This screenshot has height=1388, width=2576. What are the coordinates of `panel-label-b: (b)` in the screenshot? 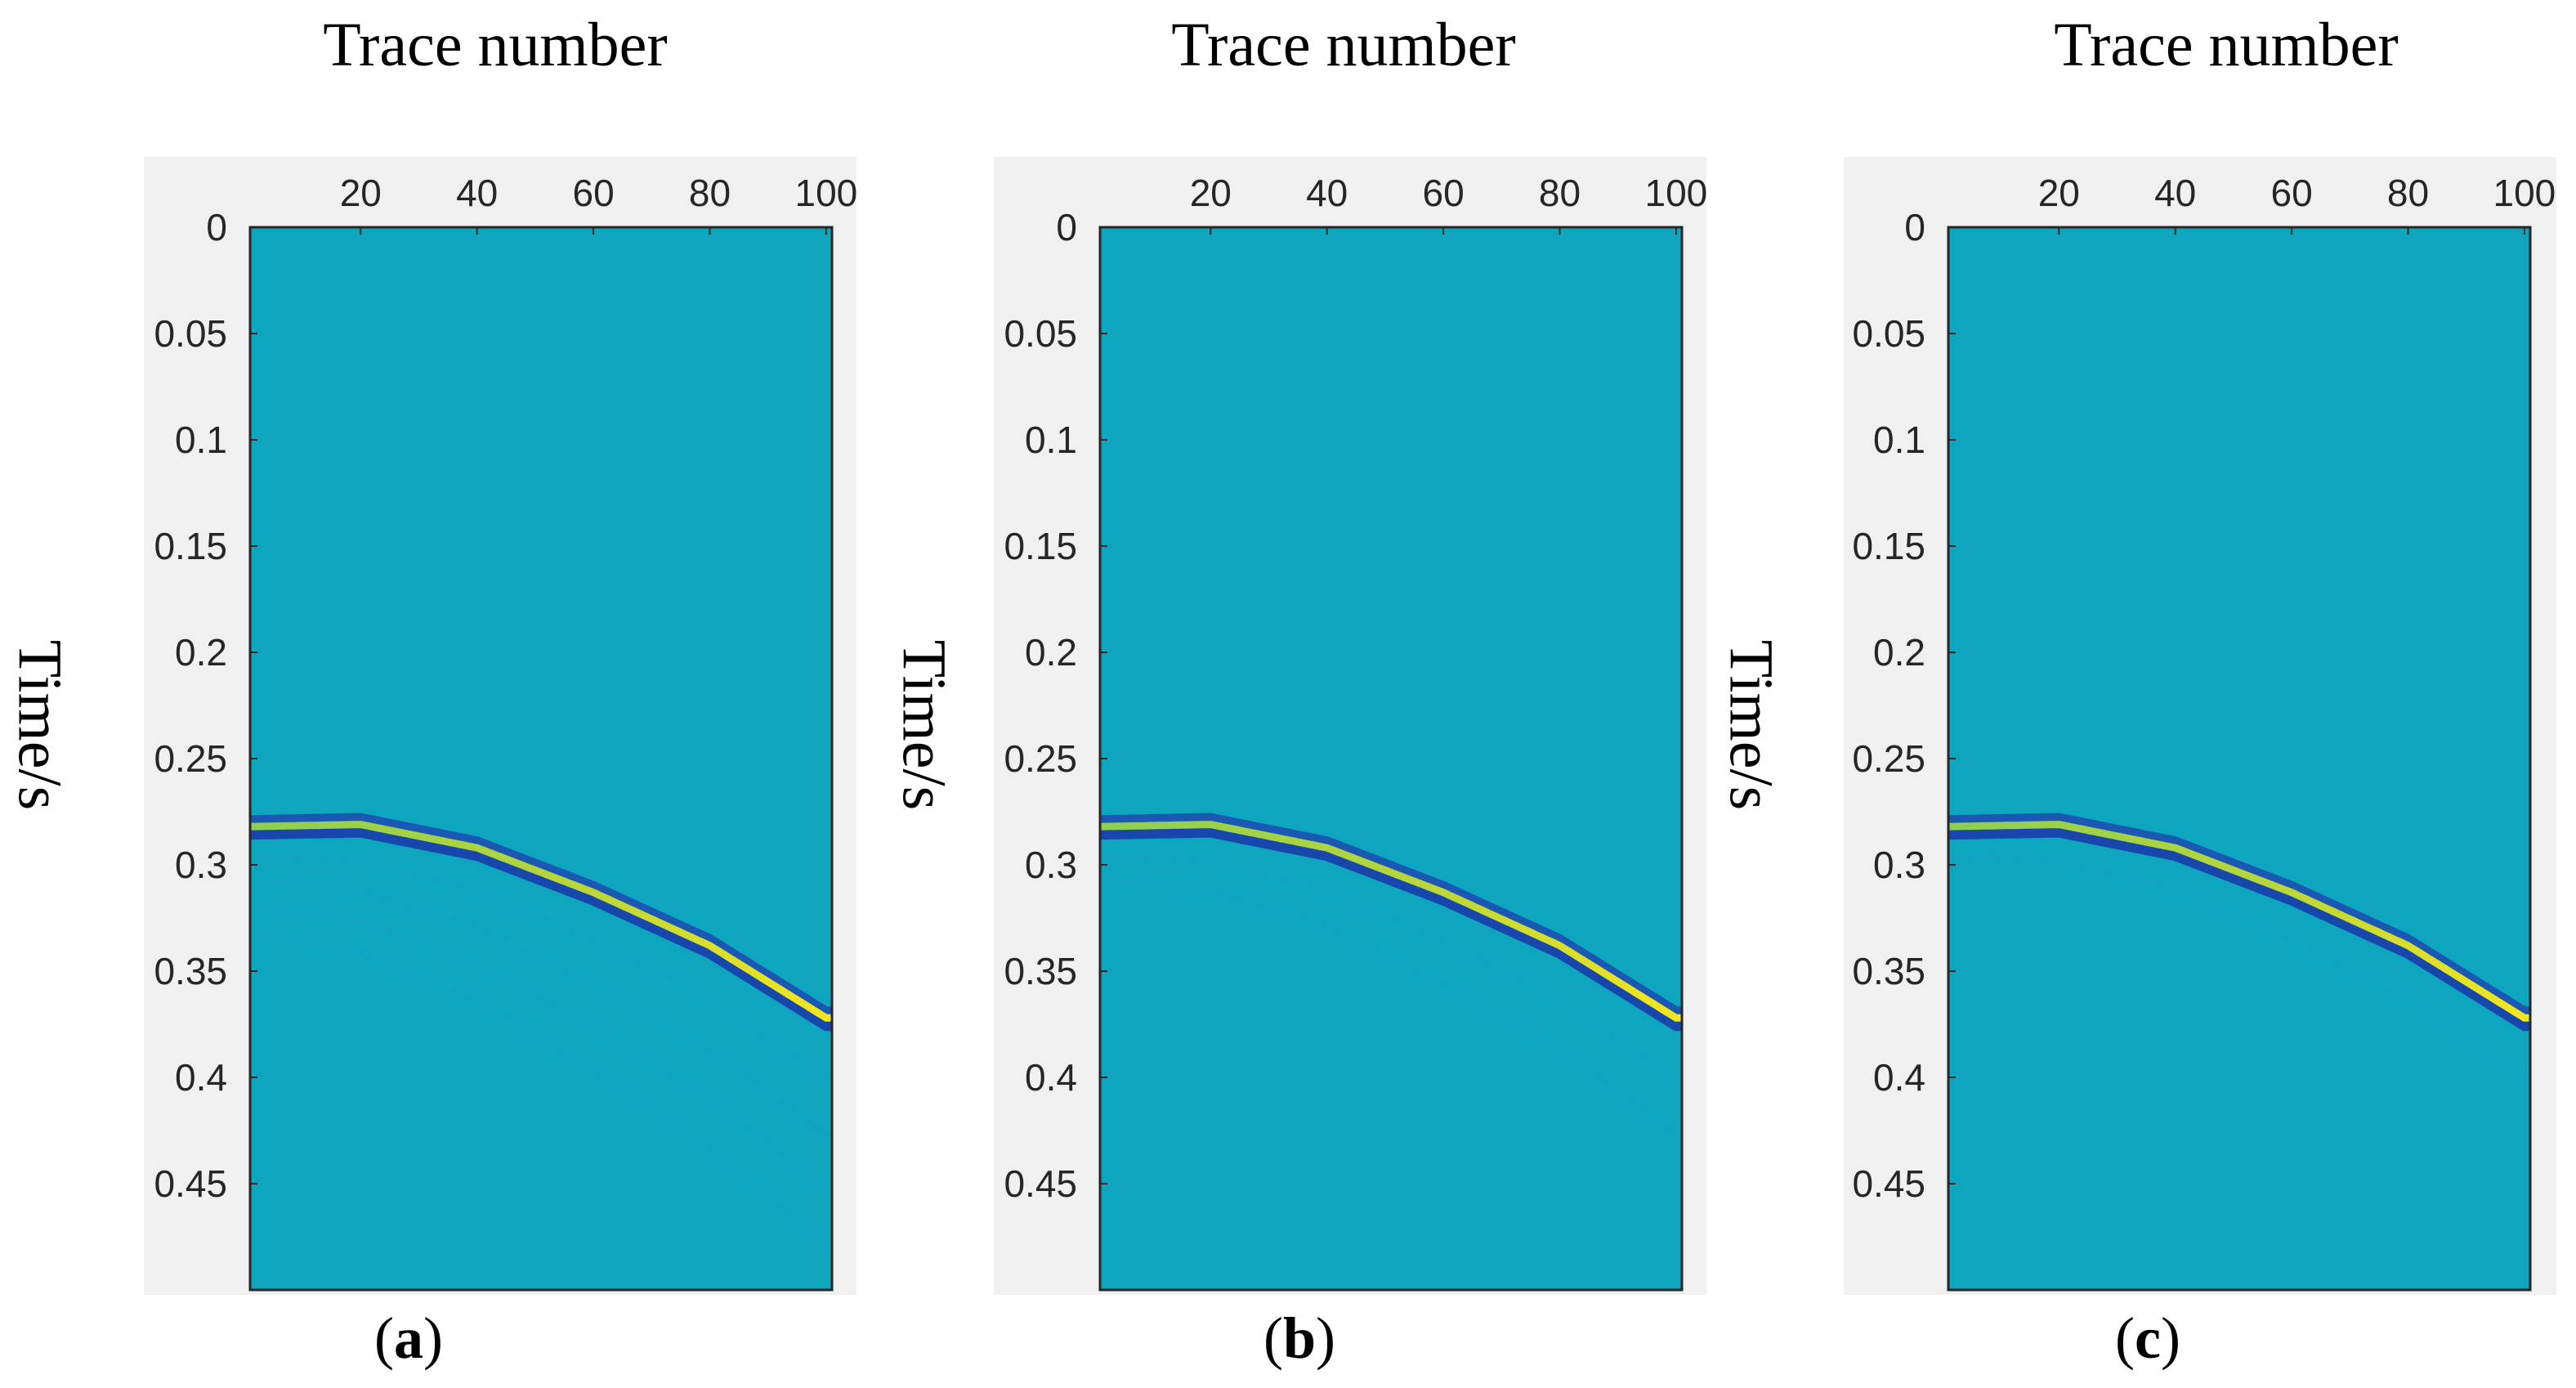 It's located at (1299, 1338).